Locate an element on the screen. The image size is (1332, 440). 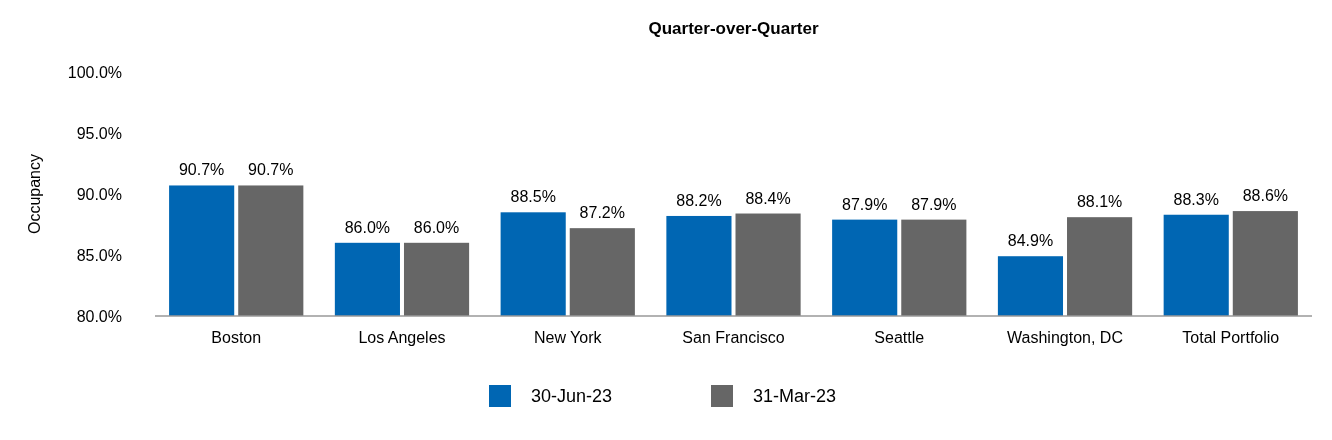
data-label: 87.2% is located at coordinates (602, 213).